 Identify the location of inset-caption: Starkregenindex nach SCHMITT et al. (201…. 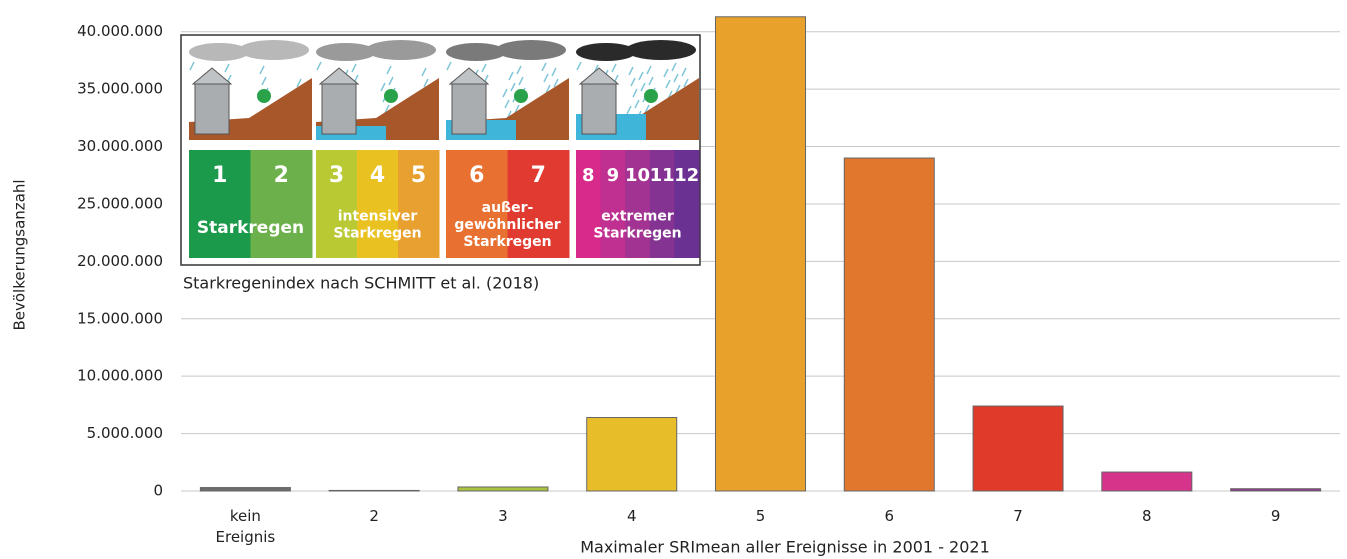
(361, 283).